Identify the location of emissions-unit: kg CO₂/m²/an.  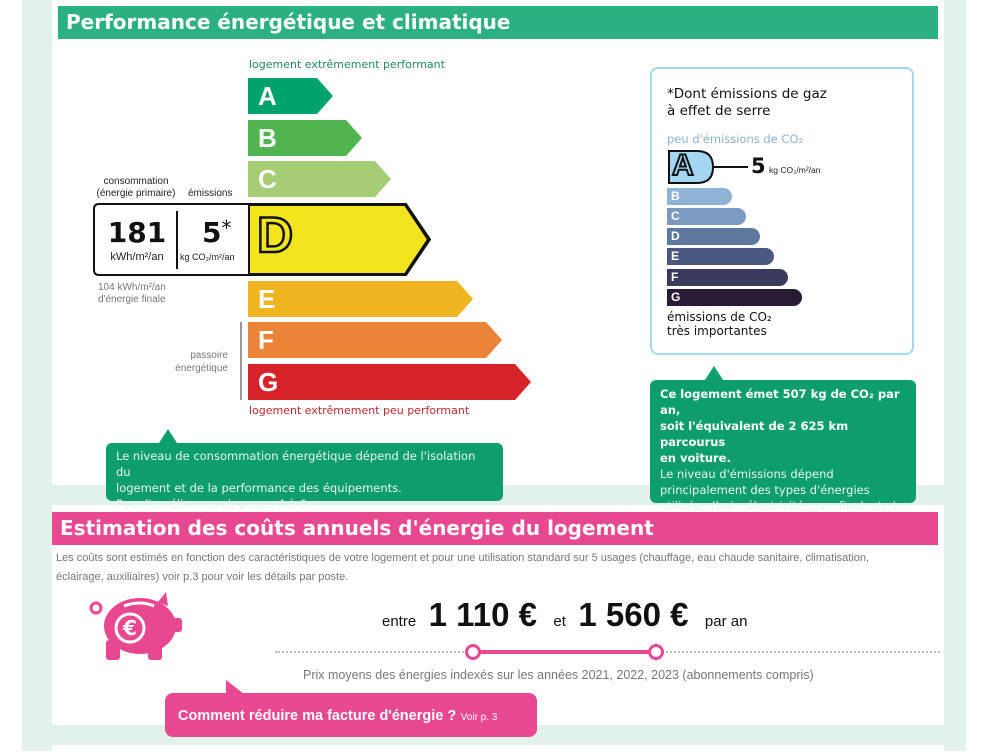
(207, 257).